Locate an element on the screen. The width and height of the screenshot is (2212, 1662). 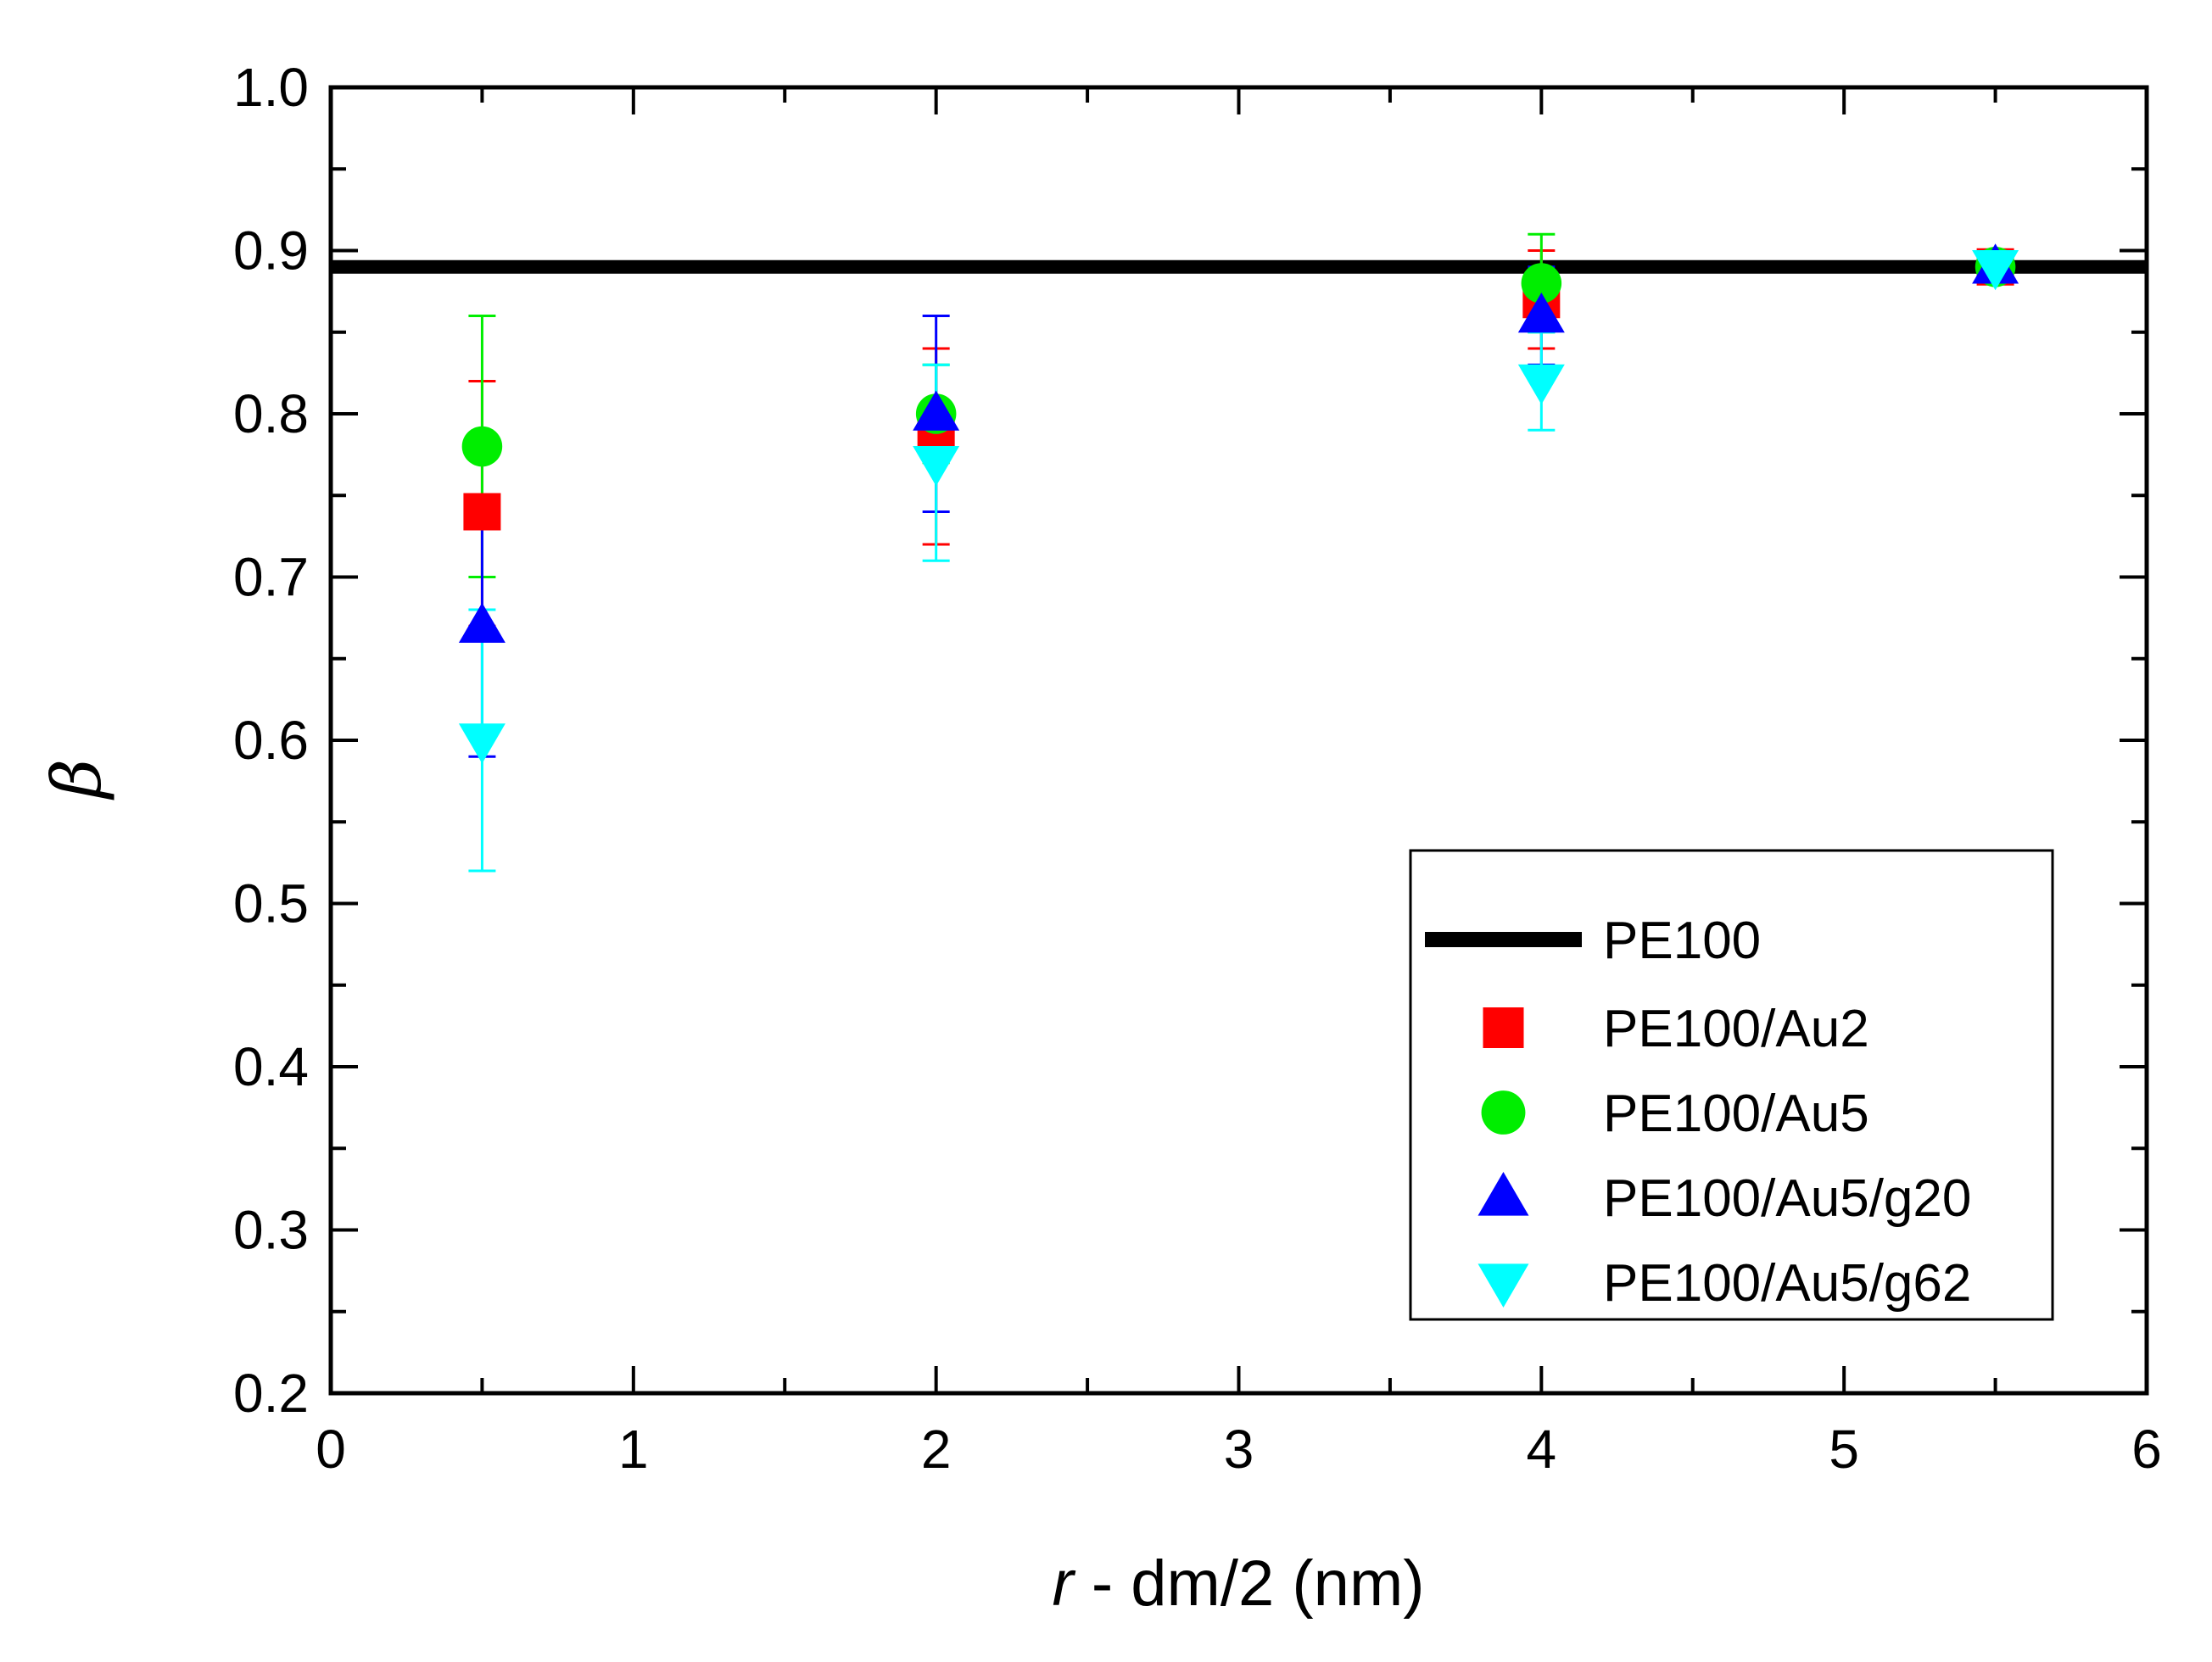
legend-label-pe100-au2: PE100/Au2 is located at coordinates (1736, 1029).